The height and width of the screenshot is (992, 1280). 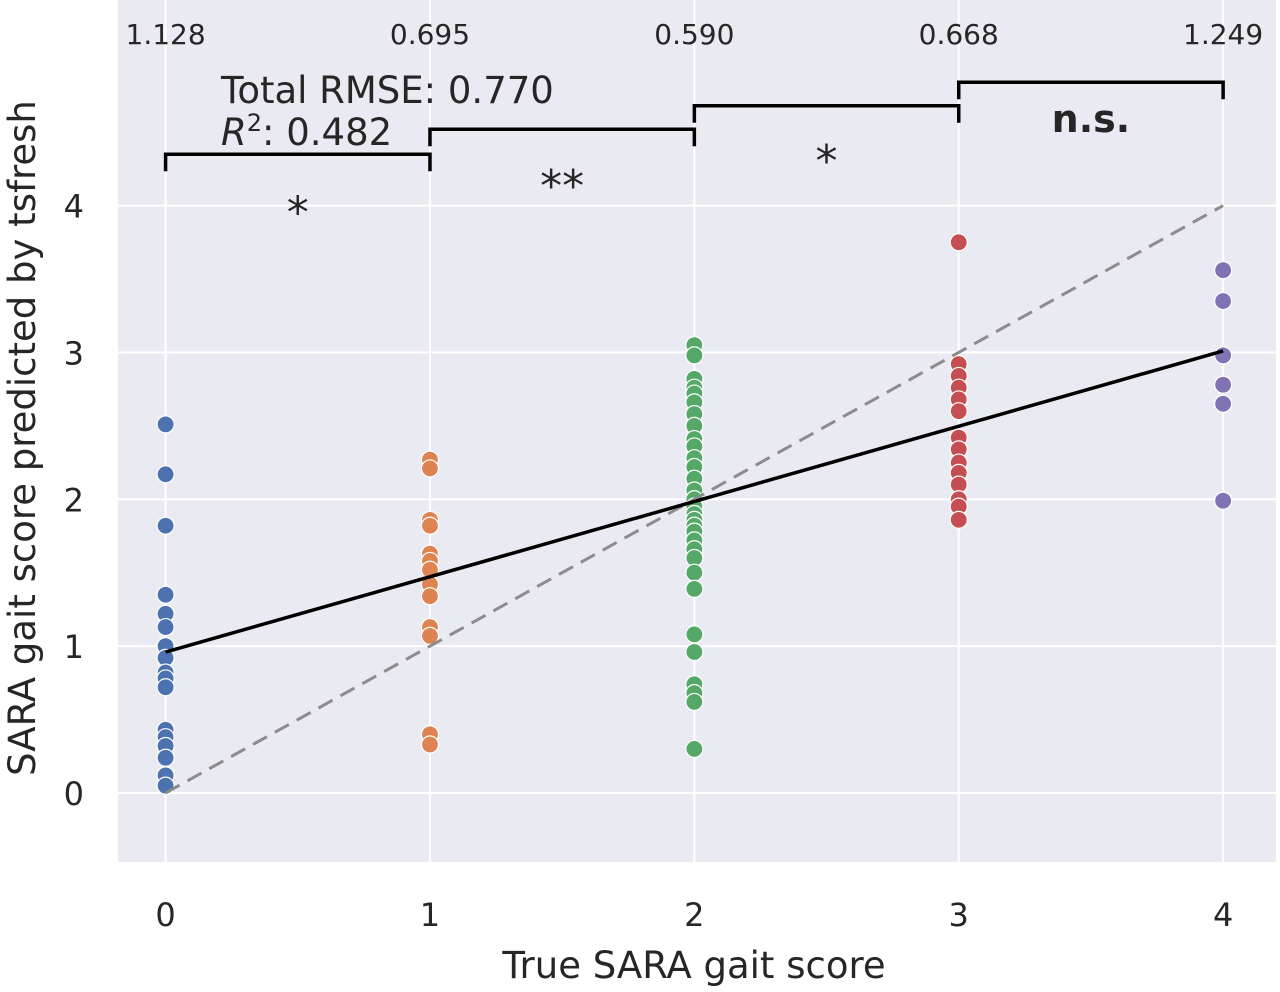 What do you see at coordinates (694, 915) in the screenshot?
I see `x-tick-label: 2` at bounding box center [694, 915].